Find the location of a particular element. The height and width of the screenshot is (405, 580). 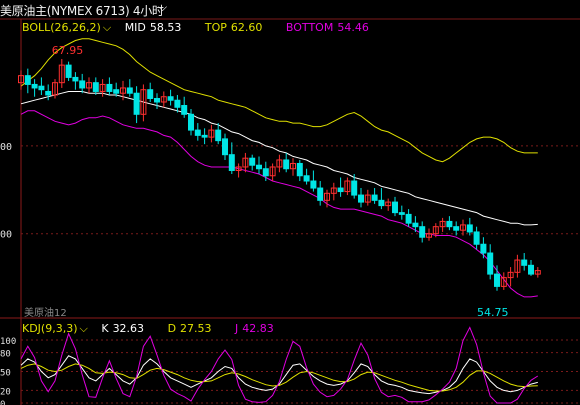

kdj-d-label: D is located at coordinates (172, 328).